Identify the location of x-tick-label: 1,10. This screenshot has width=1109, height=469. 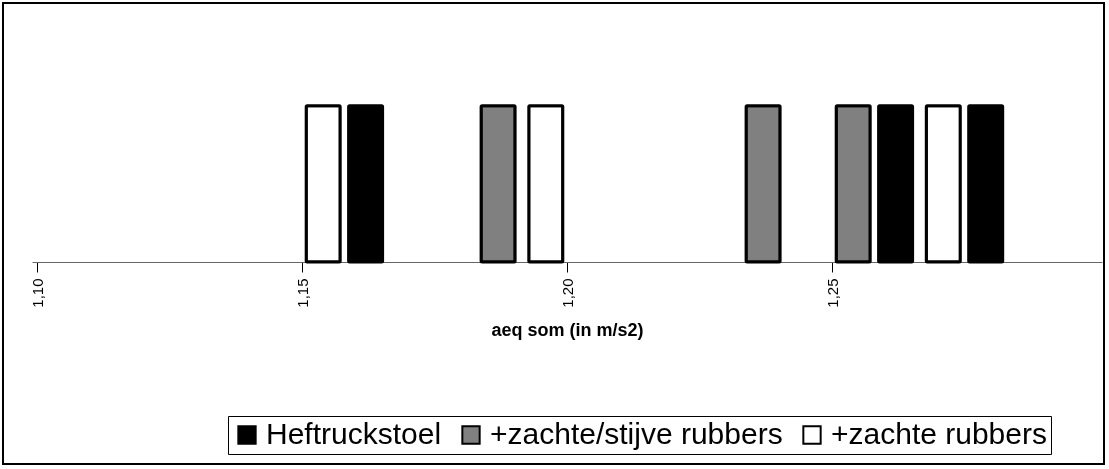
(37, 293).